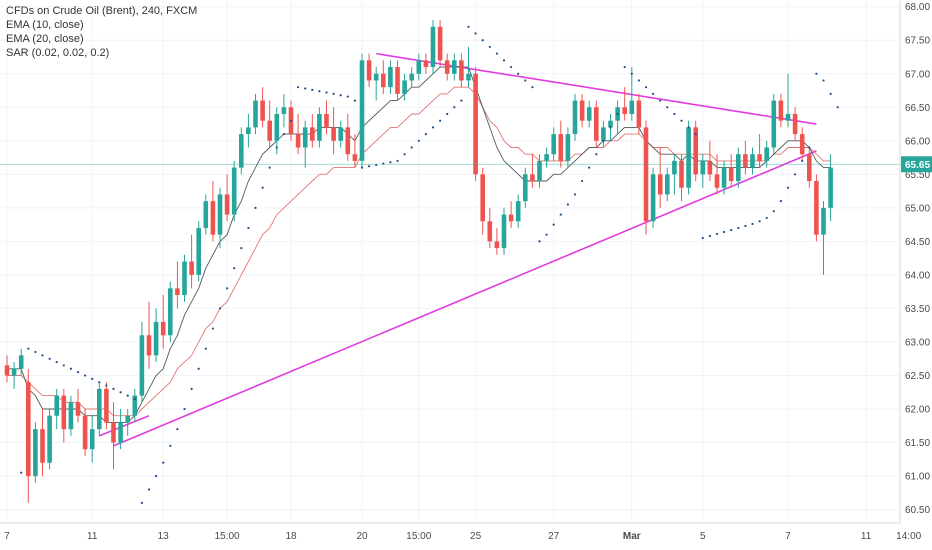 The image size is (932, 550). What do you see at coordinates (45, 39) in the screenshot?
I see `legend-ema20: EMA (20, close)` at bounding box center [45, 39].